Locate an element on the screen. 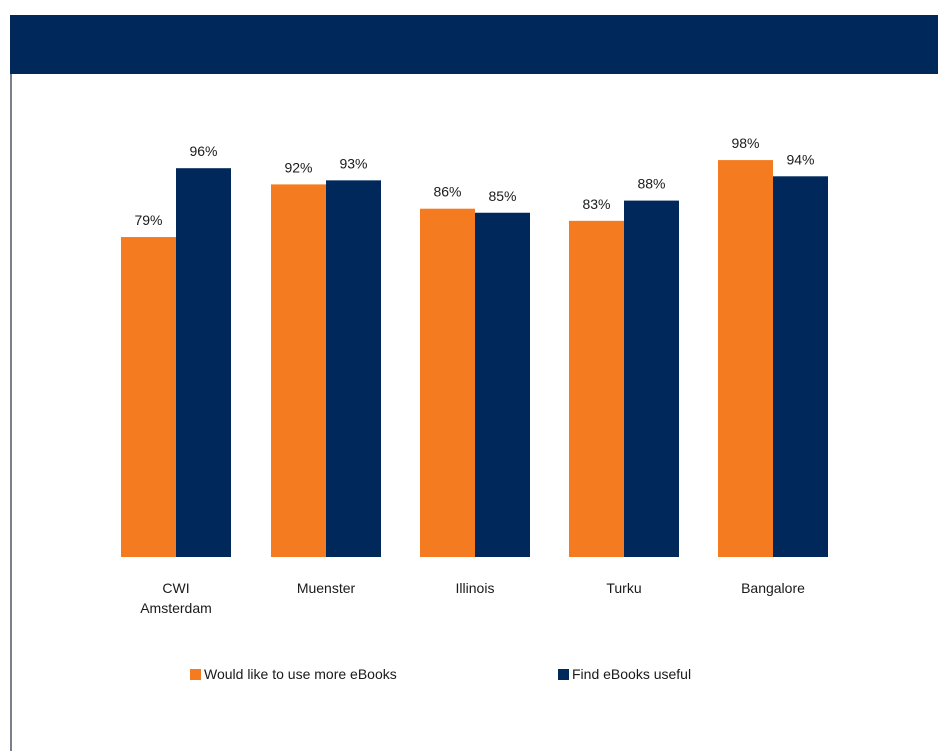  category-label-0-0: CWI is located at coordinates (175, 588).